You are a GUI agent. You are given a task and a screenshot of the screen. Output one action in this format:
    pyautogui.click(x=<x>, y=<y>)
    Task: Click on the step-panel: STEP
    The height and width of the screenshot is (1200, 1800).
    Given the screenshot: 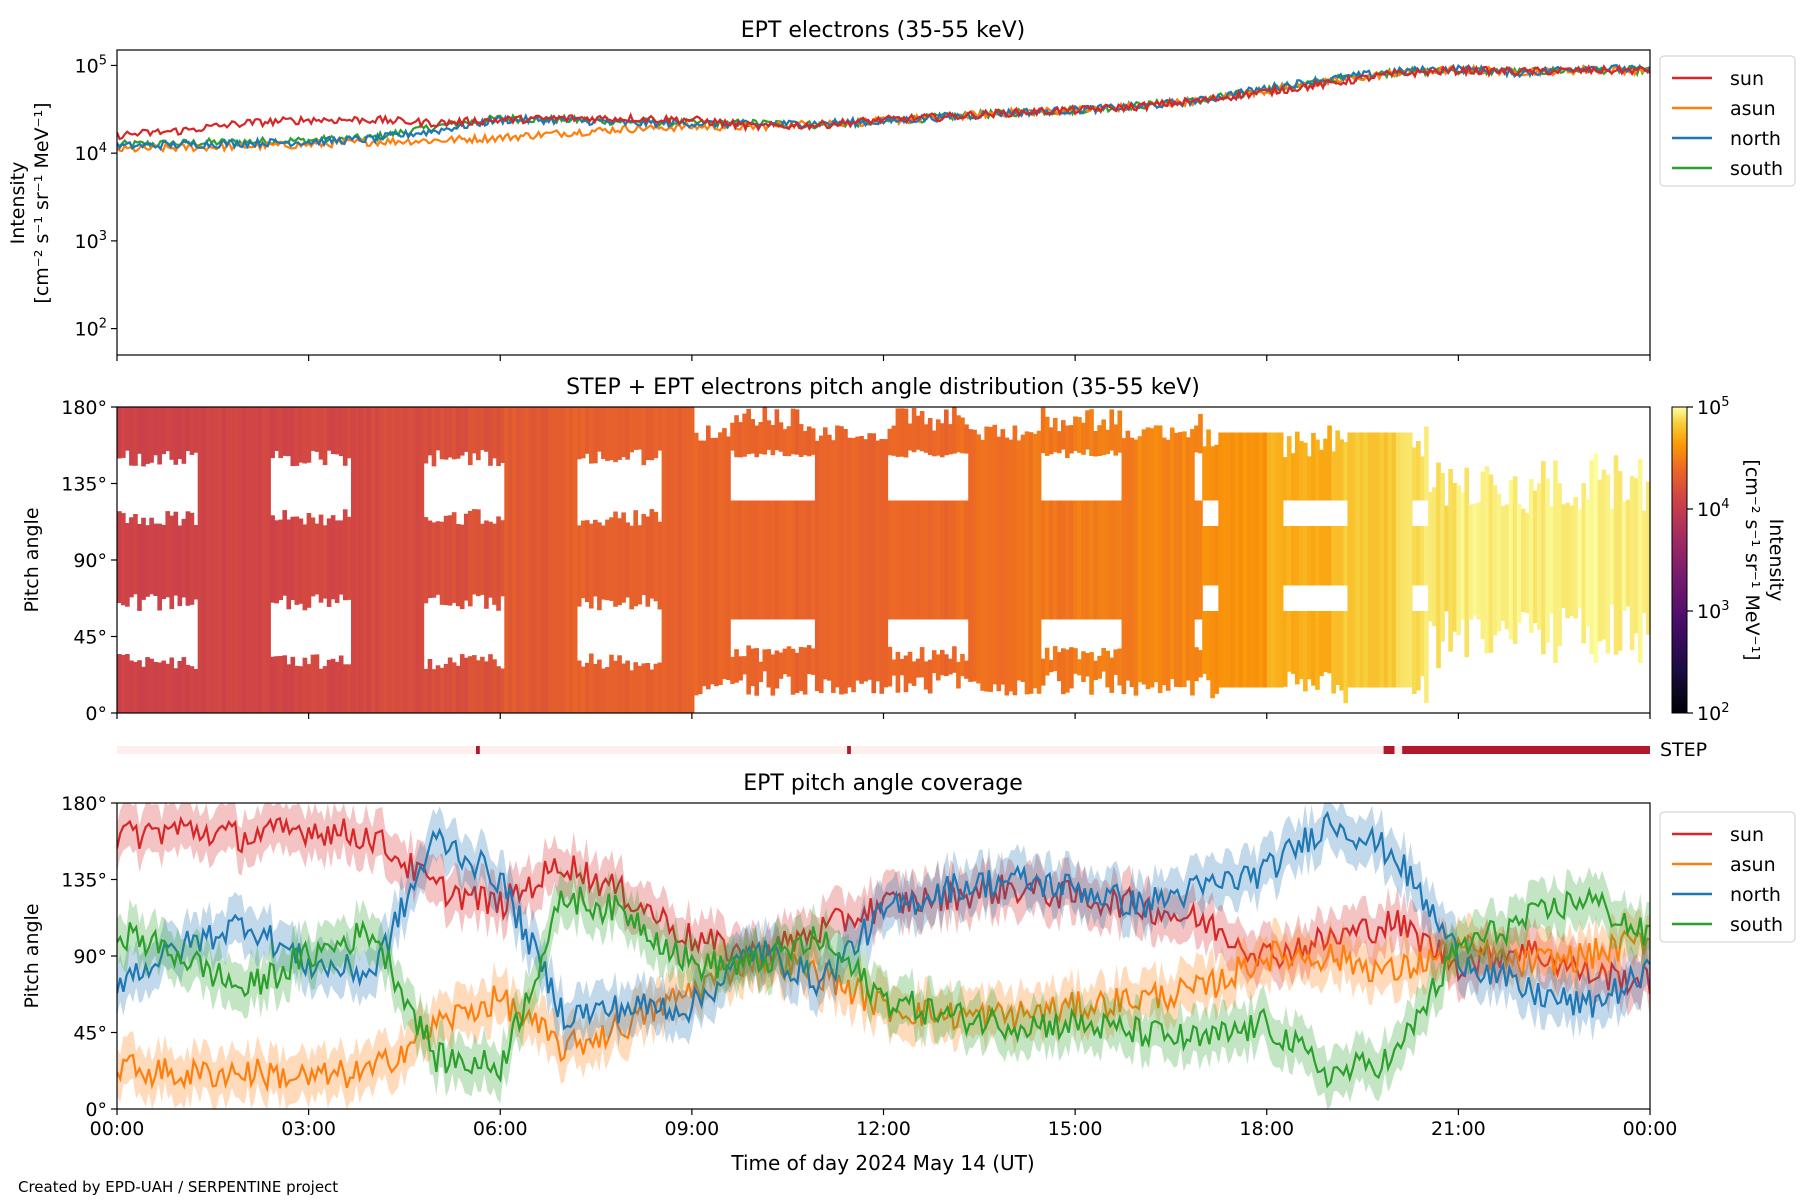 What is the action you would take?
    pyautogui.click(x=912, y=750)
    